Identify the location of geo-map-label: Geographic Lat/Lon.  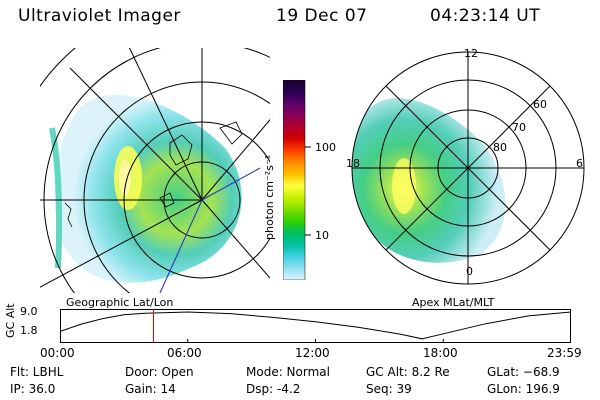
(120, 302).